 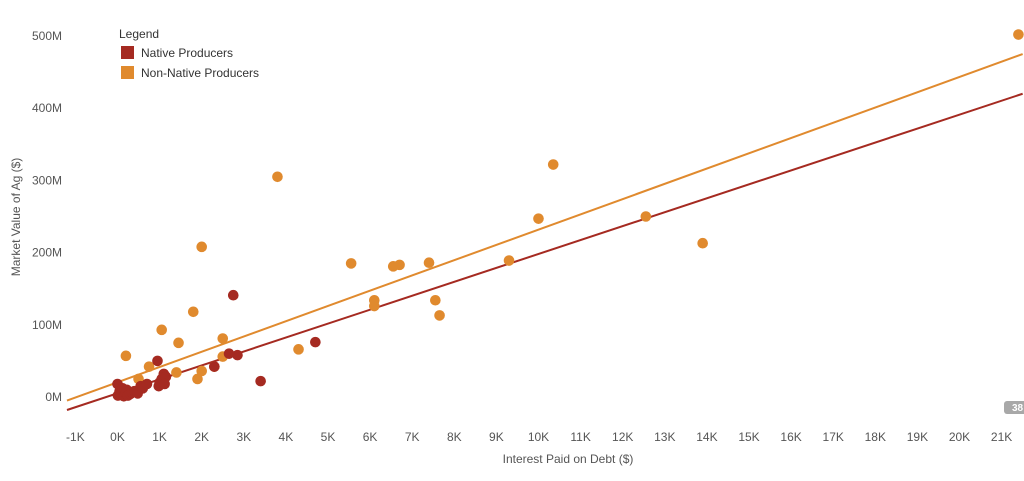 I want to click on x-tick-label: 18K, so click(x=875, y=437).